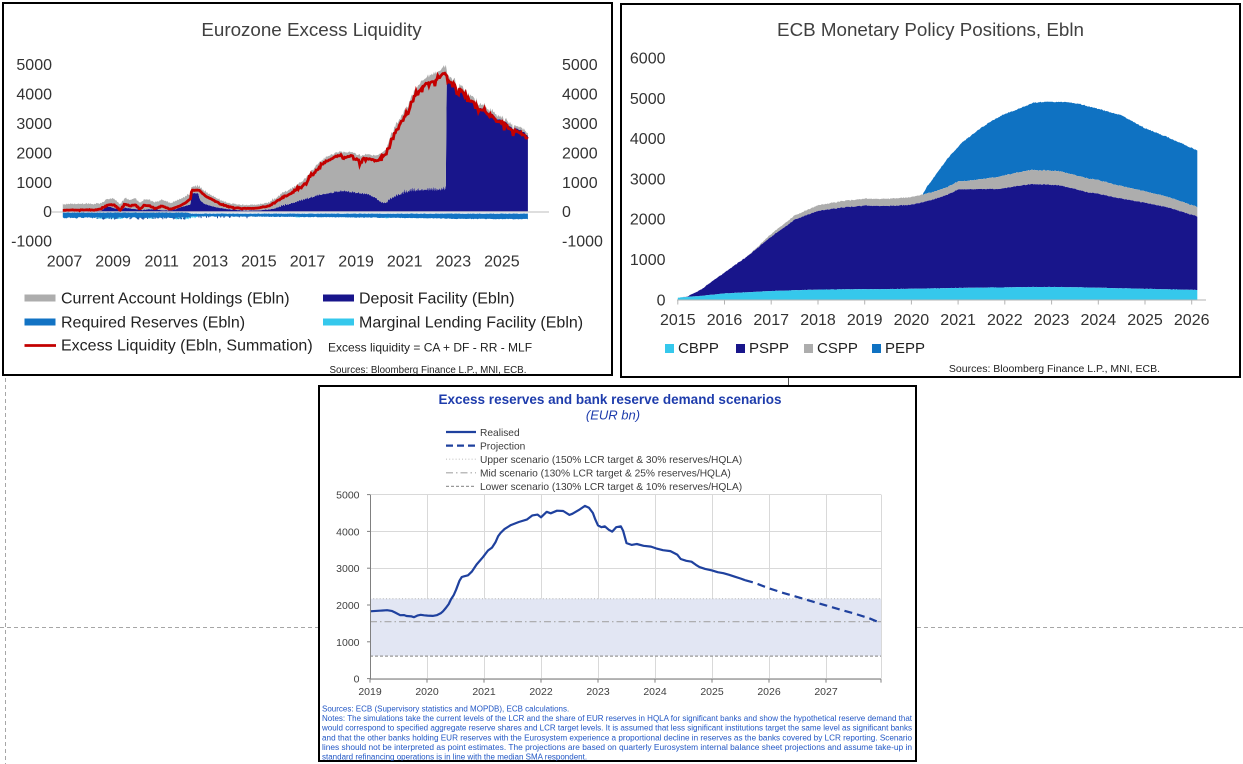  I want to click on svg-text: 2009, so click(113, 262).